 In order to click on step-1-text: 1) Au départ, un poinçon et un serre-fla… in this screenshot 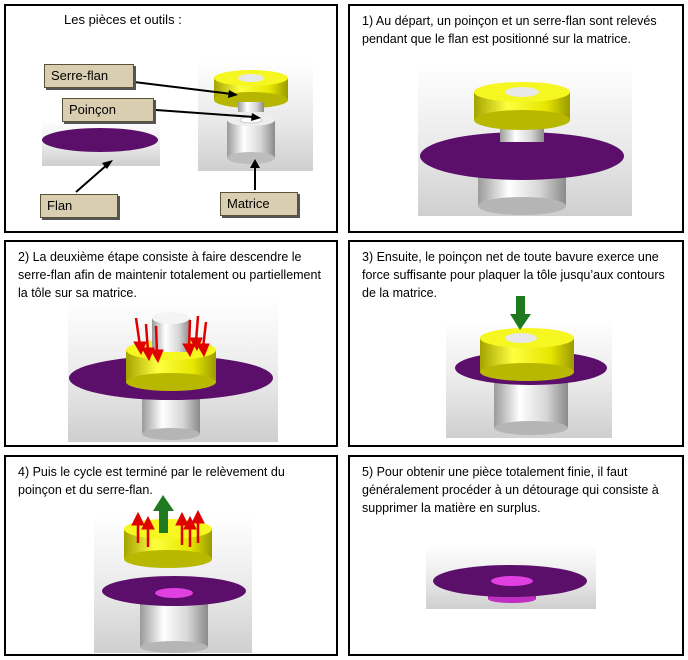, I will do `click(509, 30)`.